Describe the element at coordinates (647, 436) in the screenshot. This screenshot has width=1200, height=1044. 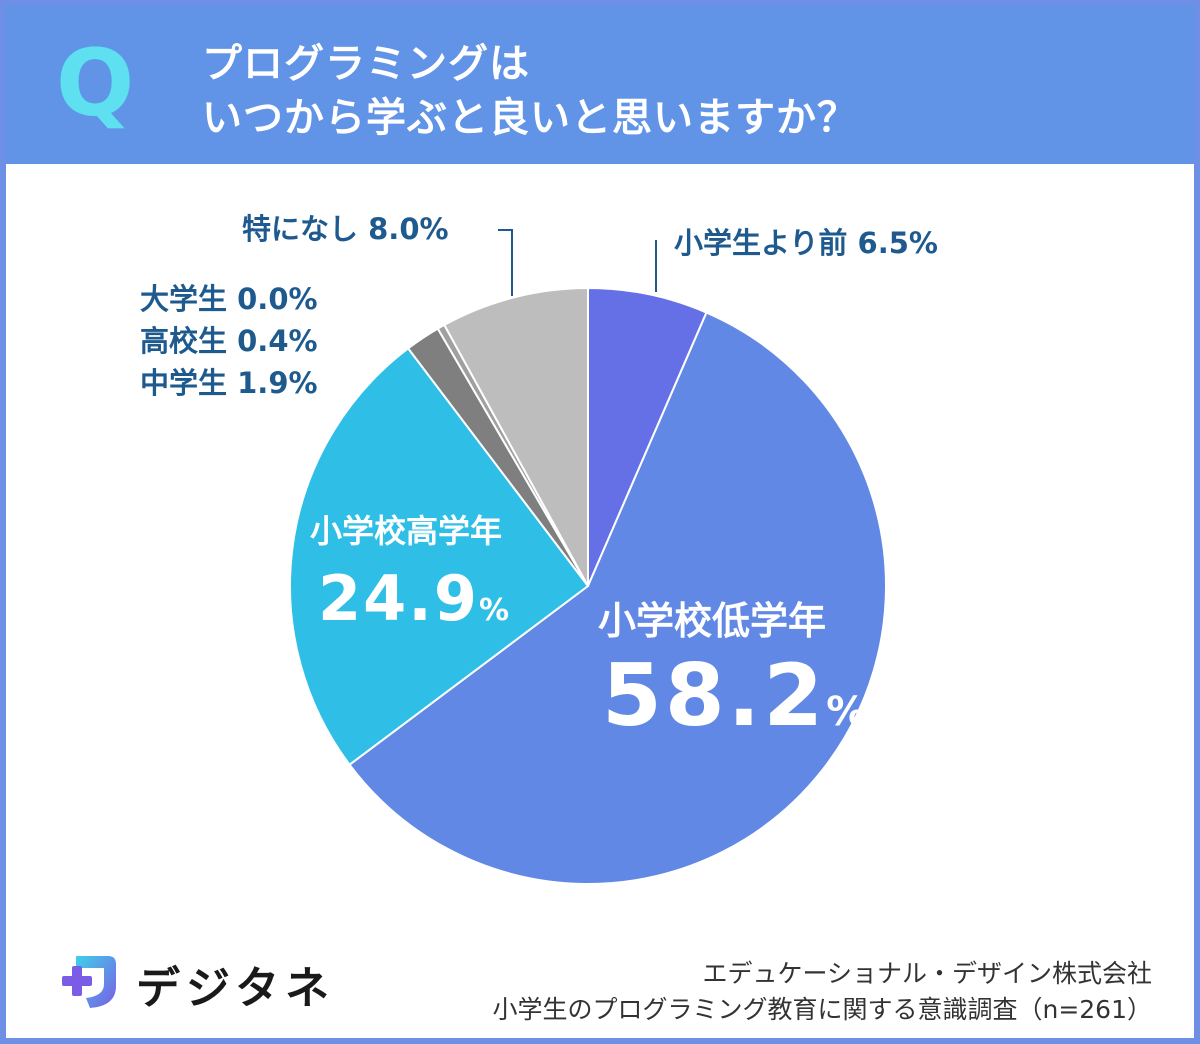
I see `pie-slice-pre` at that location.